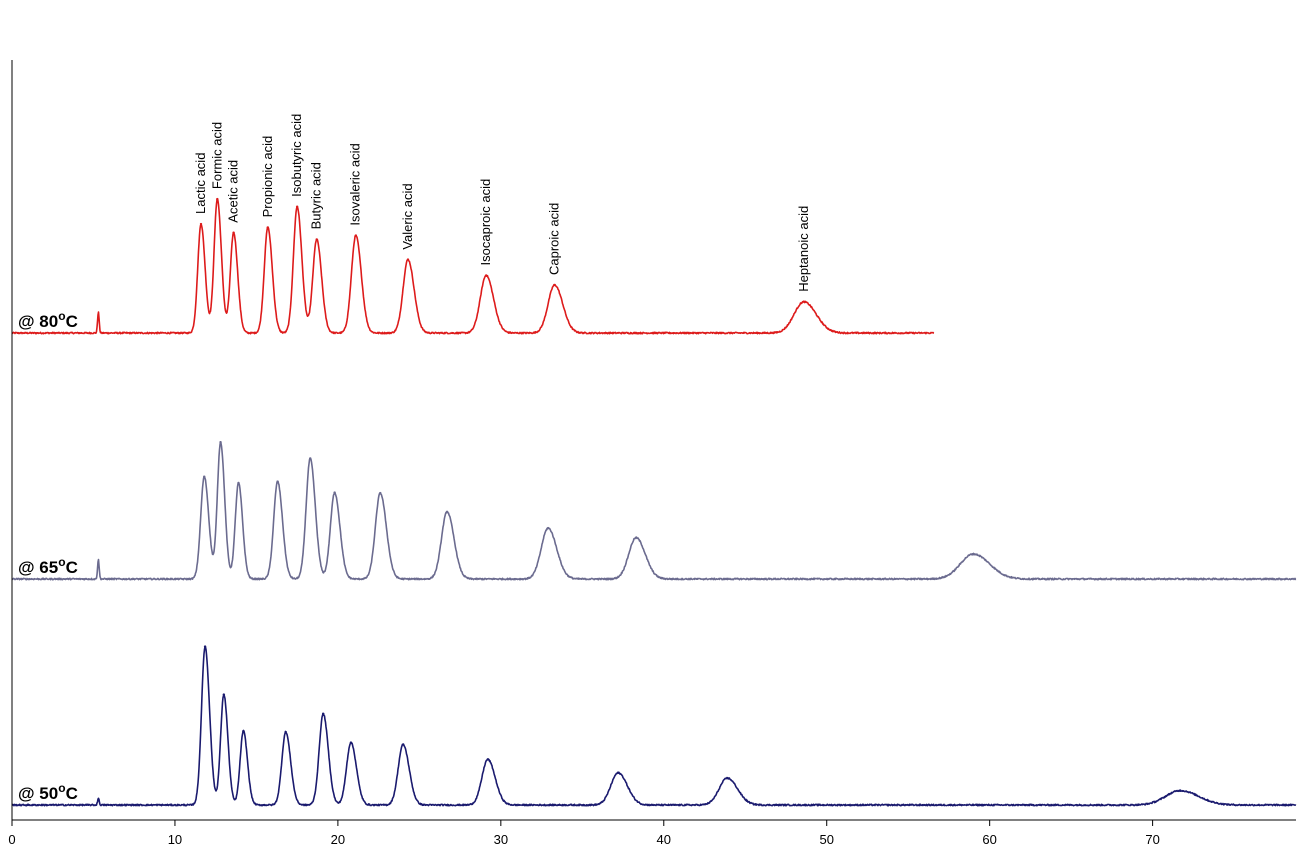 This screenshot has width=1316, height=868. Describe the element at coordinates (296, 155) in the screenshot. I see `peak-name-label: Isobutyric acid` at that location.